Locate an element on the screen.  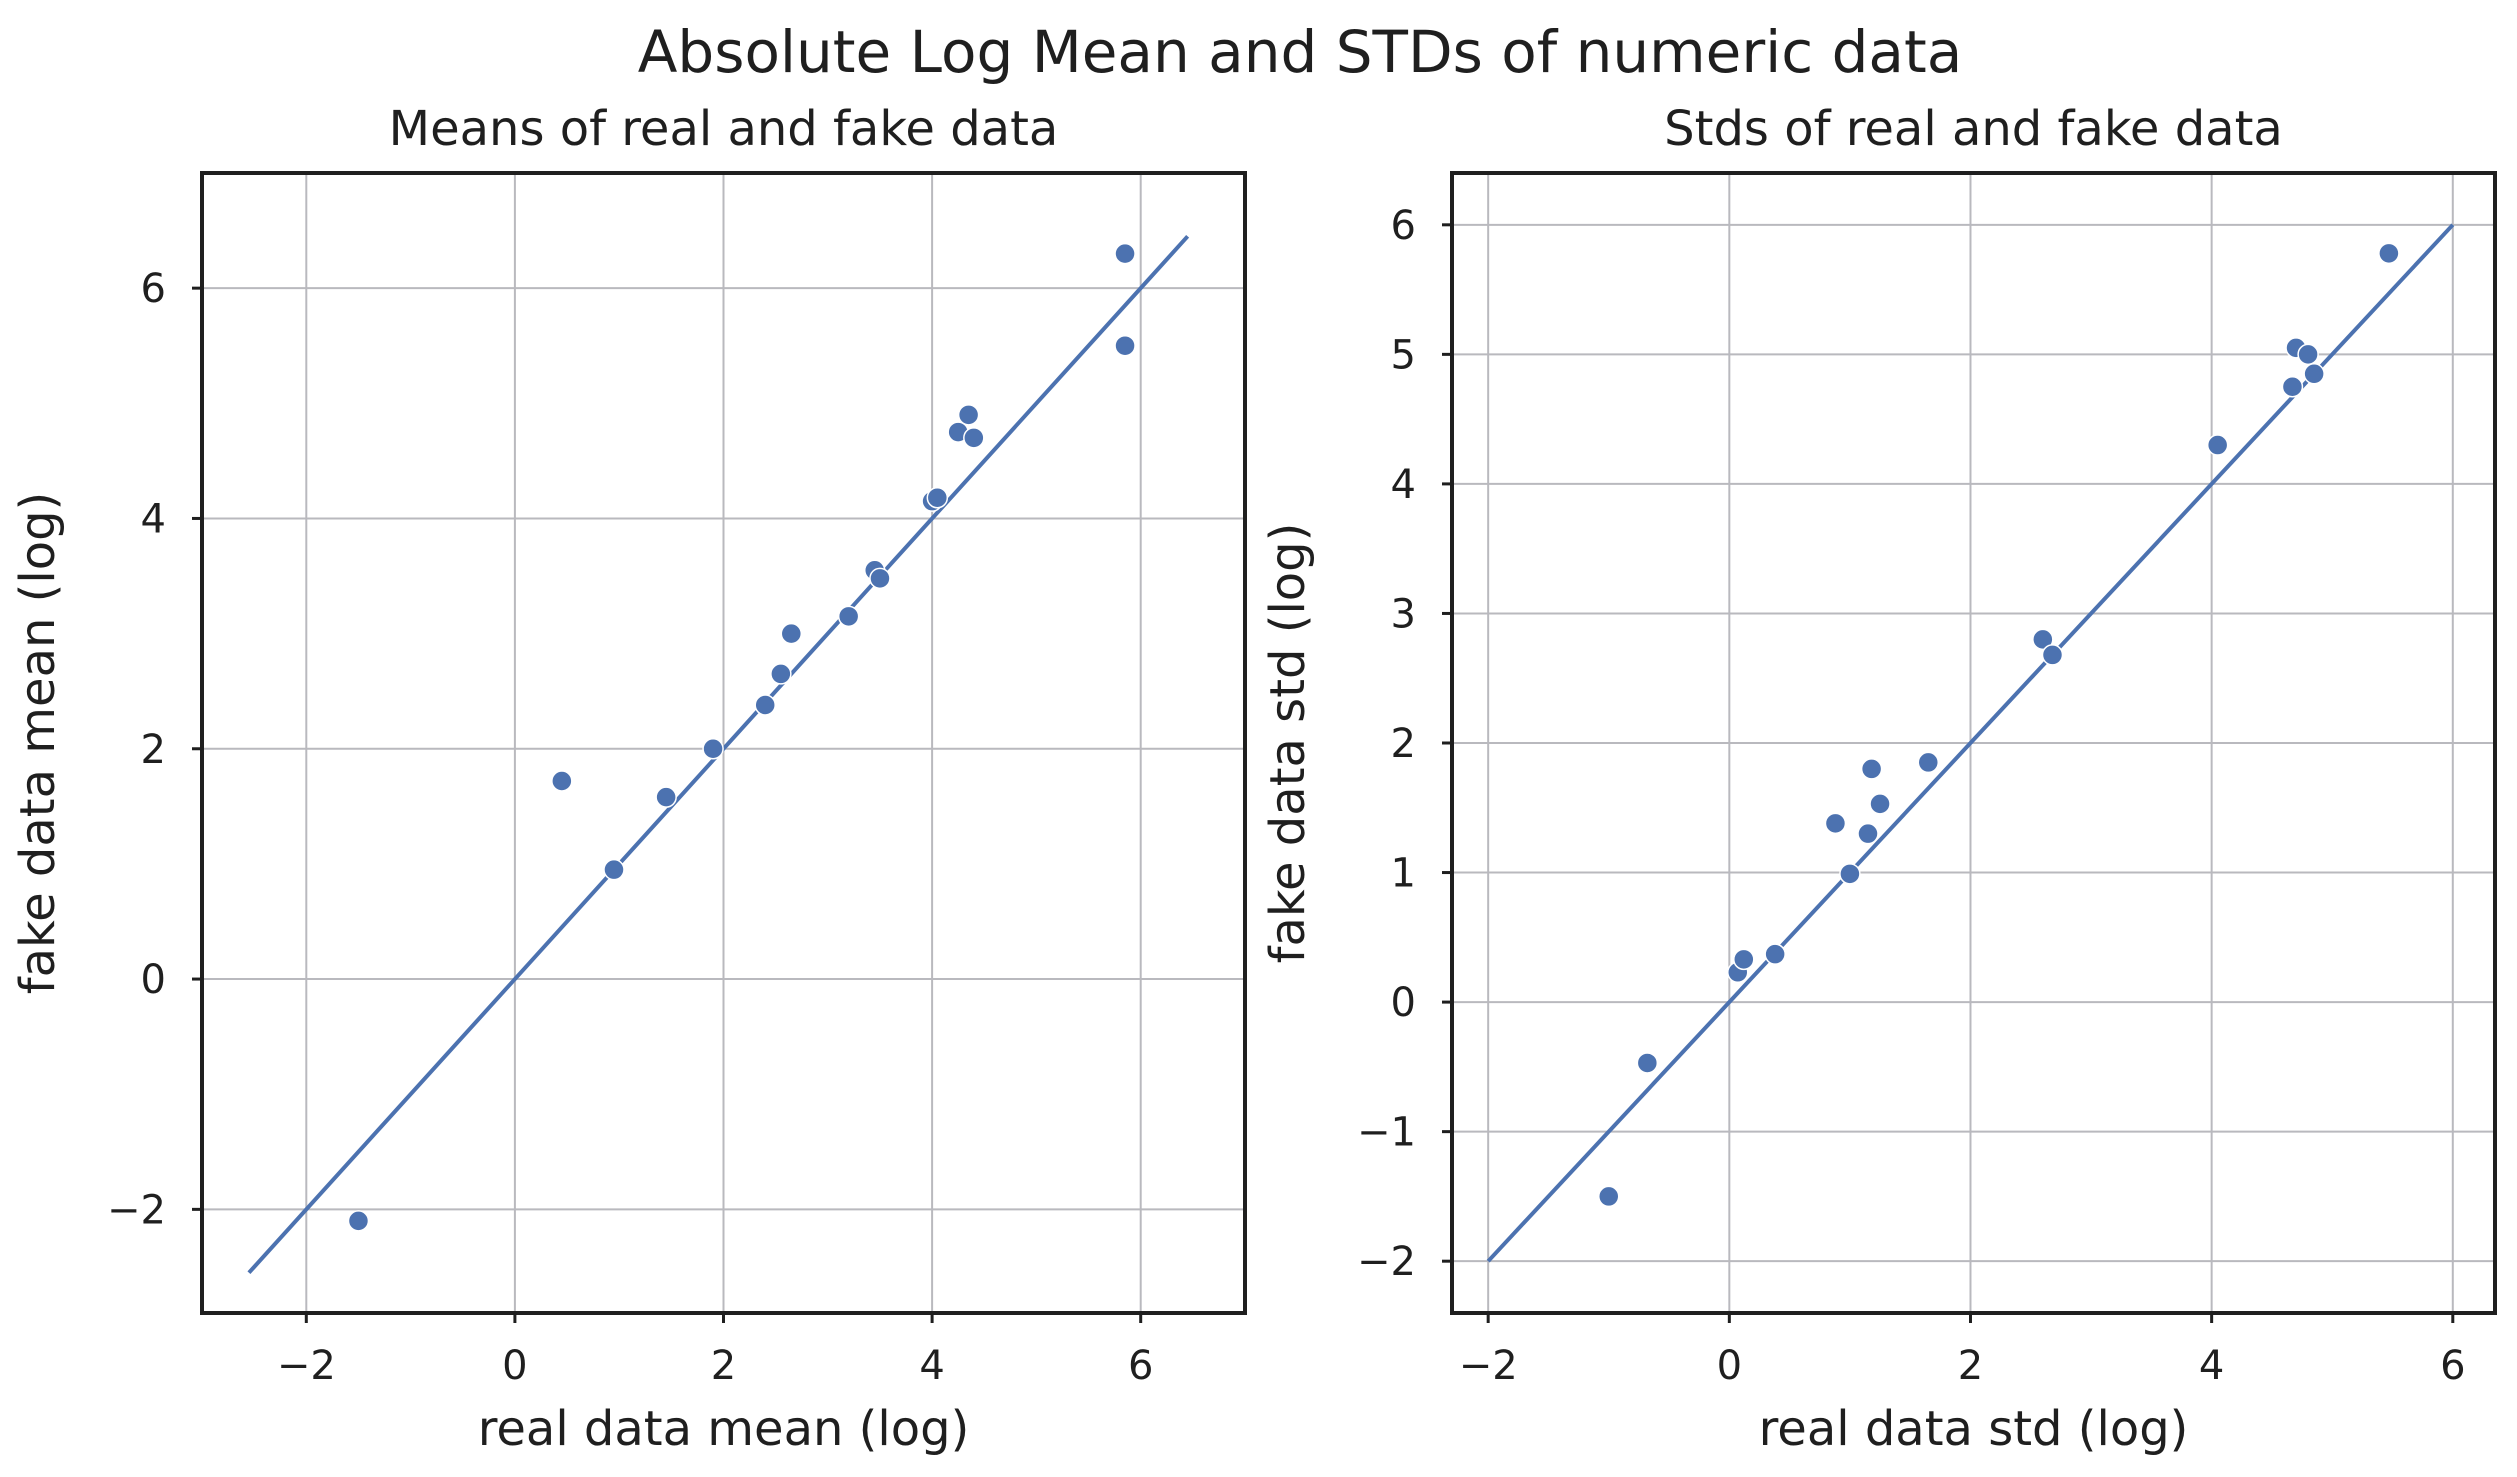
stds-y-tick-label-7: 5 is located at coordinates (1403, 355).